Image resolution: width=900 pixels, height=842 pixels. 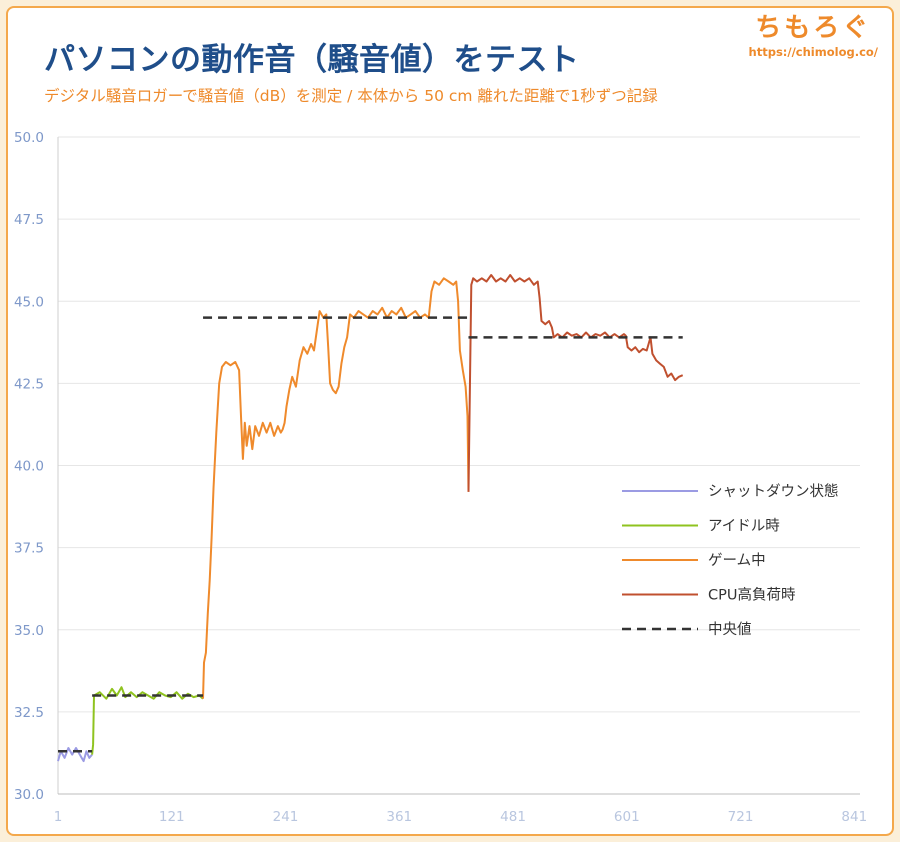 I want to click on legend-label: CPU高負荷時, so click(x=751, y=595).